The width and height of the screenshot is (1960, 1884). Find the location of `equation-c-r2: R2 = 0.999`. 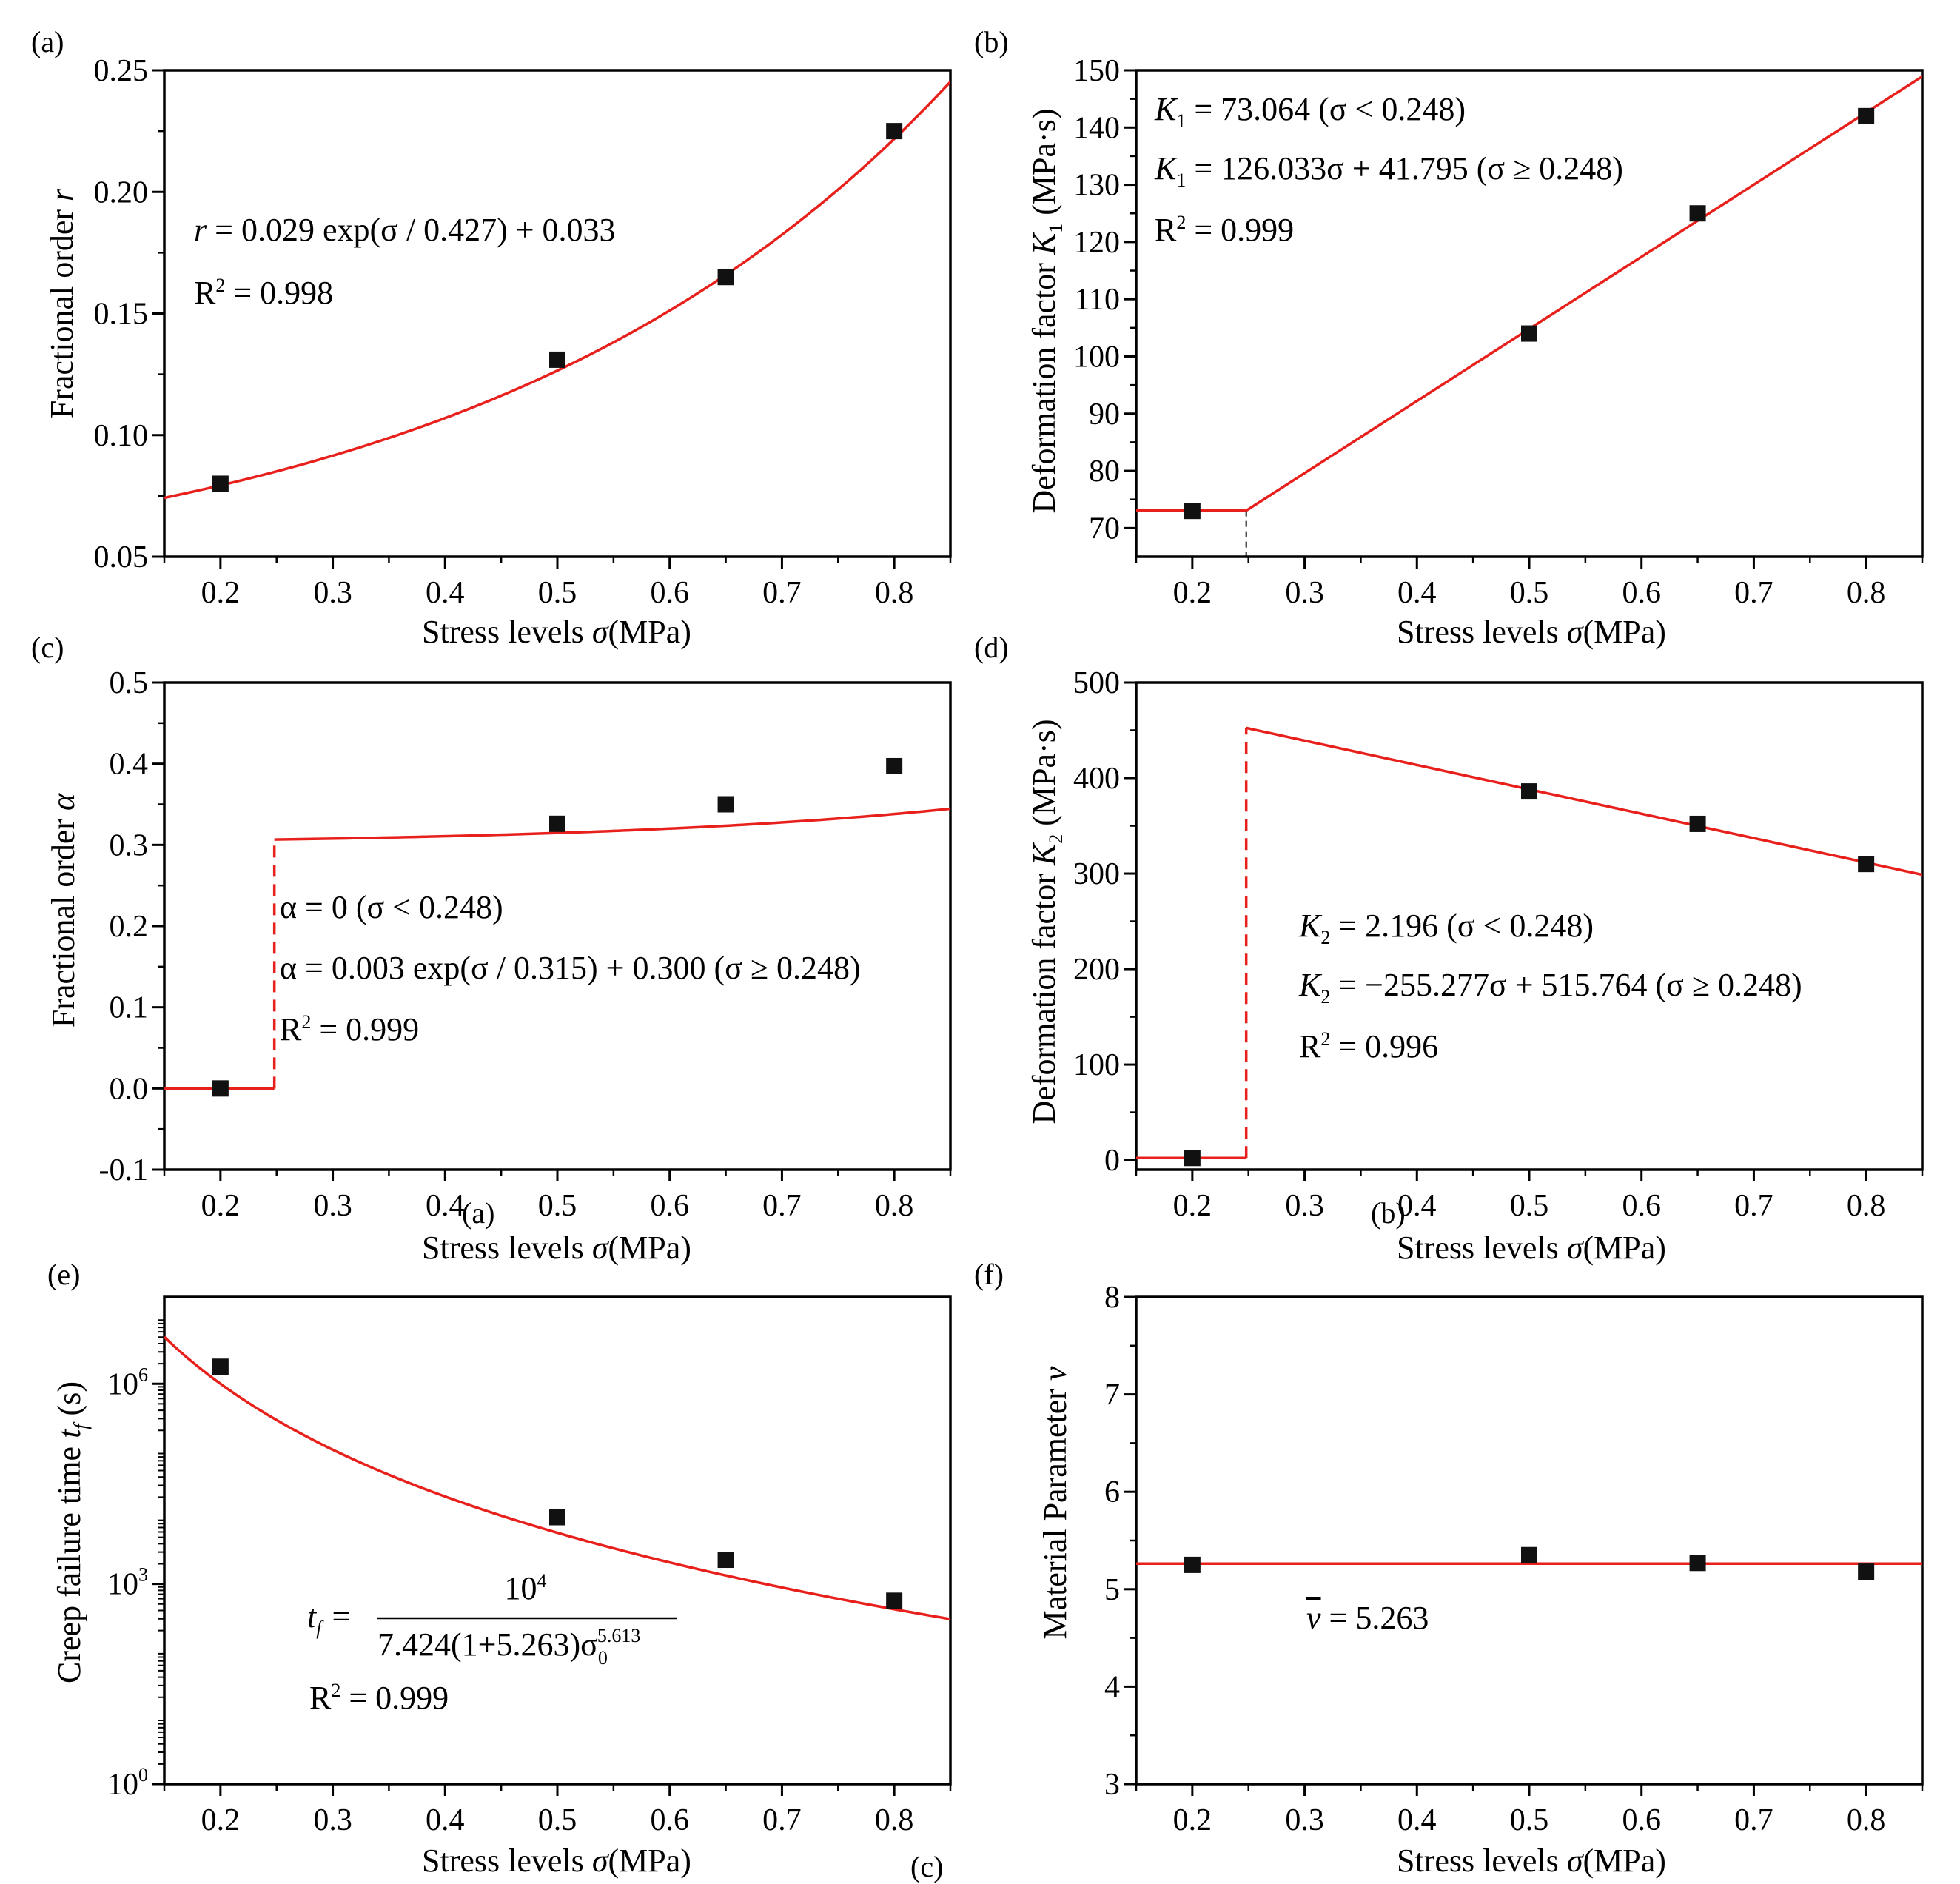

equation-c-r2: R2 = 0.999 is located at coordinates (350, 1029).